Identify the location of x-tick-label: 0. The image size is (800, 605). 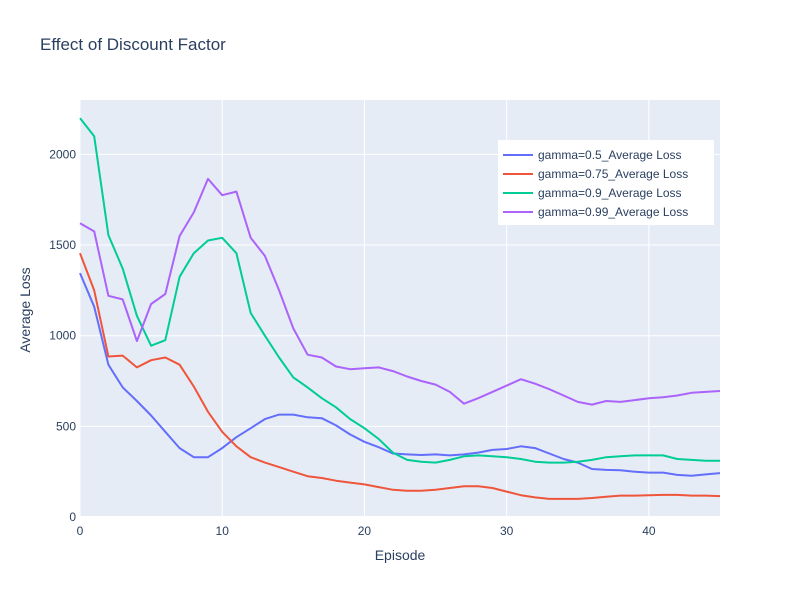
(80, 531).